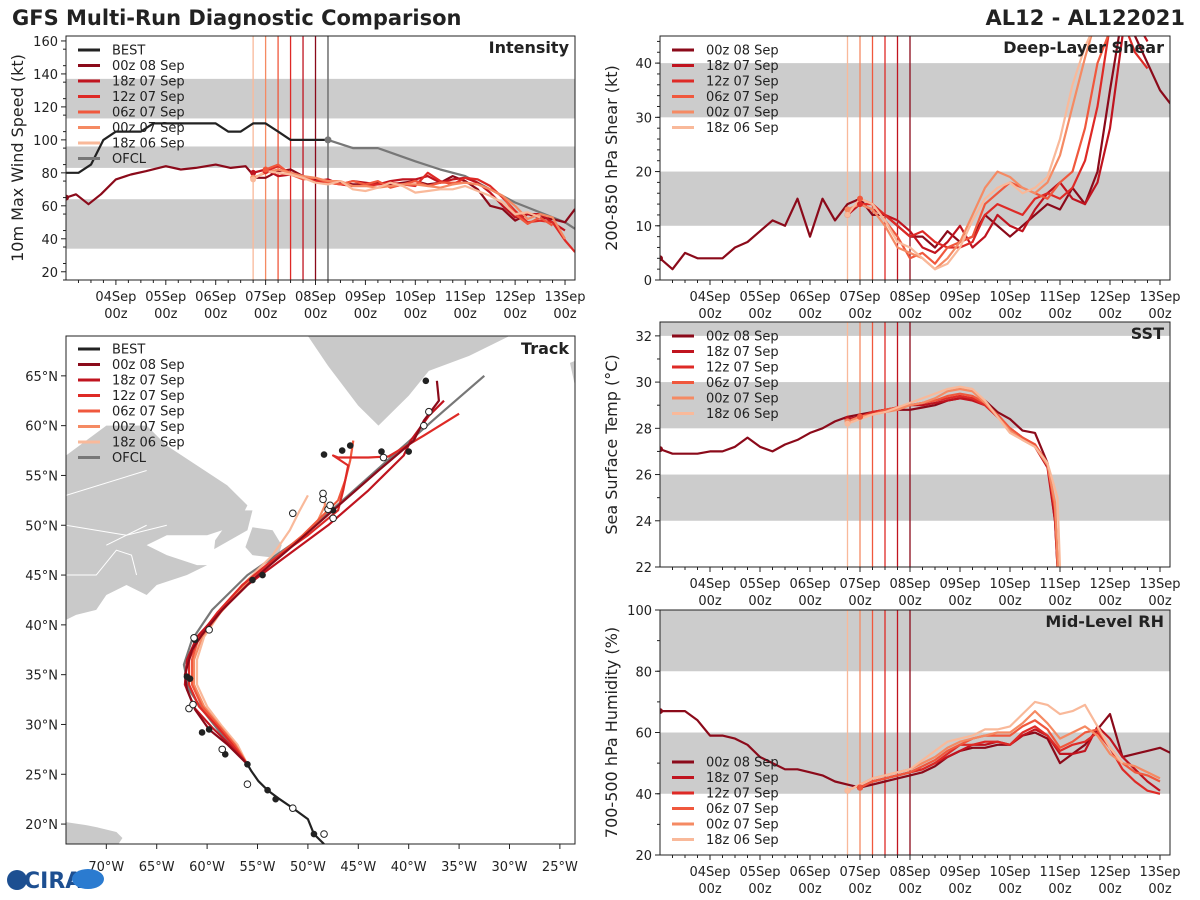 The height and width of the screenshot is (900, 1200). I want to click on rh-xtick-label: 13Sep, so click(1159, 872).